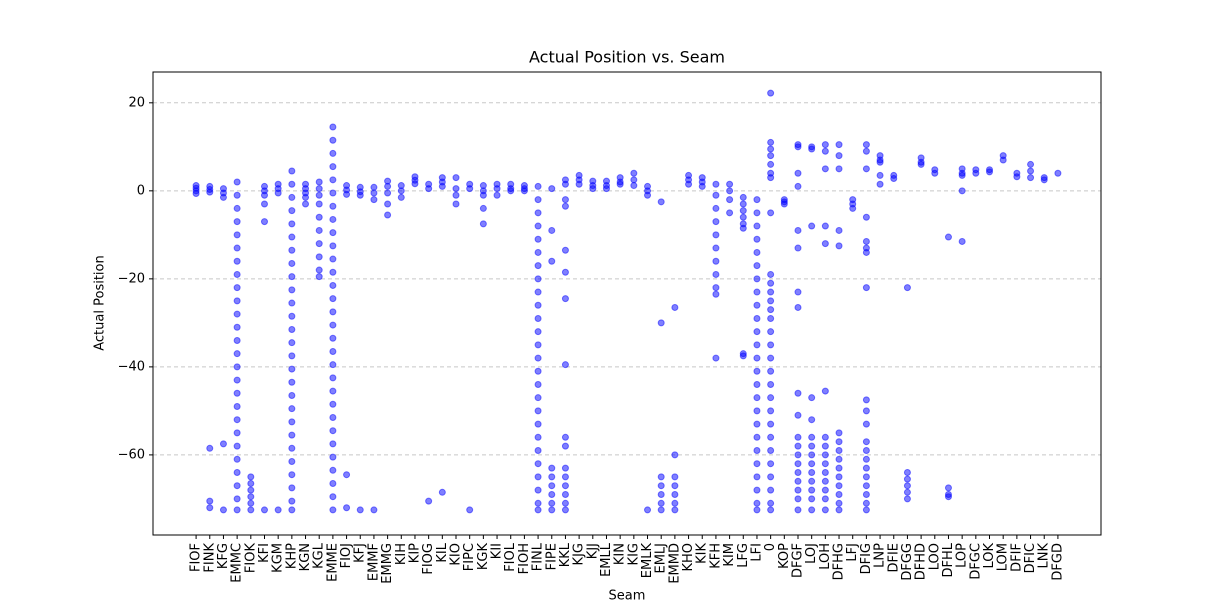 Image resolution: width=1223 pixels, height=600 pixels. Describe the element at coordinates (264, 553) in the screenshot. I see `x-tick-label: KFI` at that location.